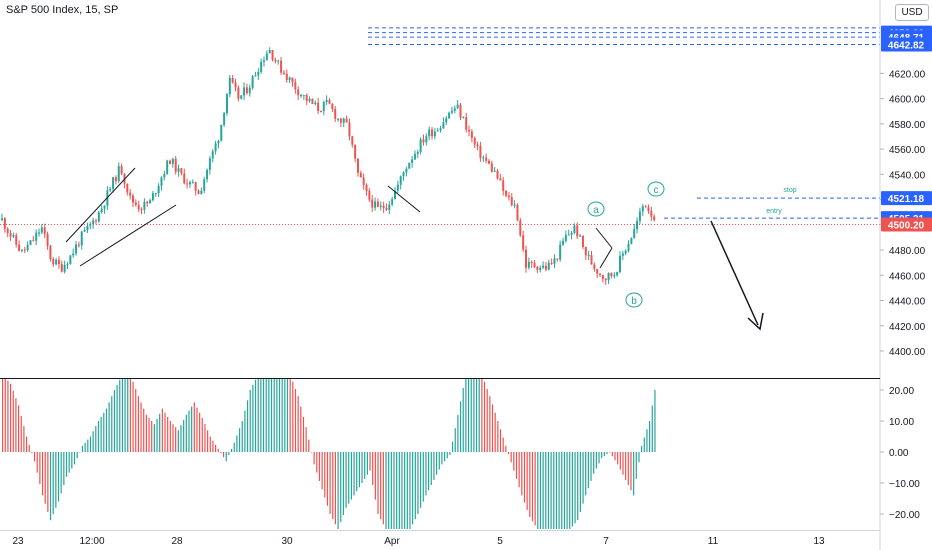 Image resolution: width=932 pixels, height=550 pixels. What do you see at coordinates (734, 273) in the screenshot?
I see `target-arrow-shaft` at bounding box center [734, 273].